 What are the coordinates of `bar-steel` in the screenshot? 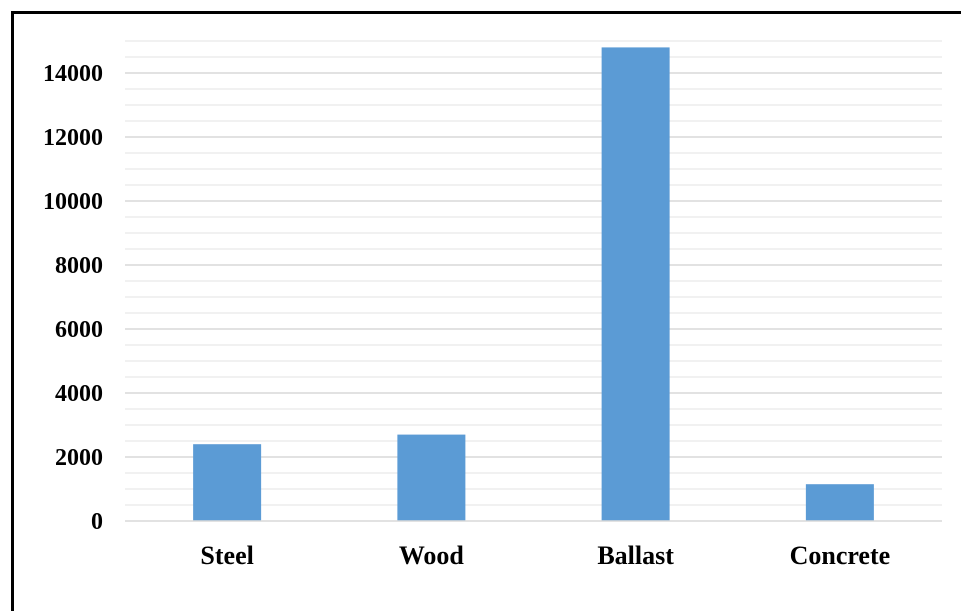 It's located at (227, 482).